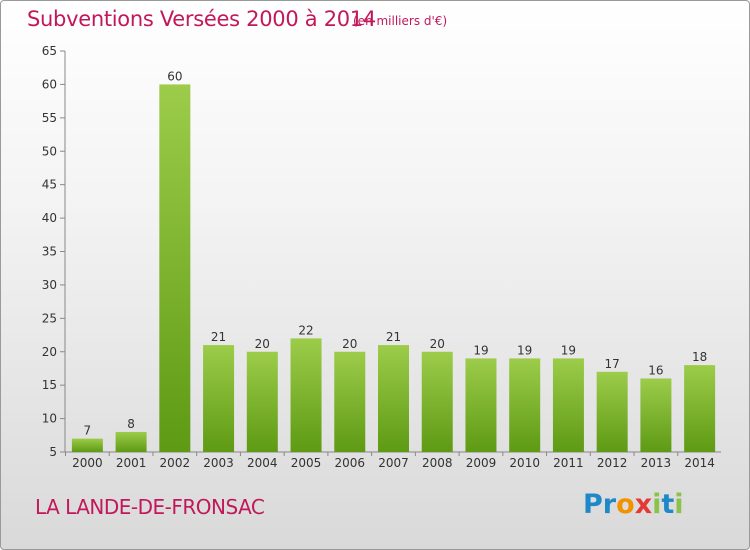 This screenshot has height=550, width=750. I want to click on logo-letter: t, so click(668, 504).